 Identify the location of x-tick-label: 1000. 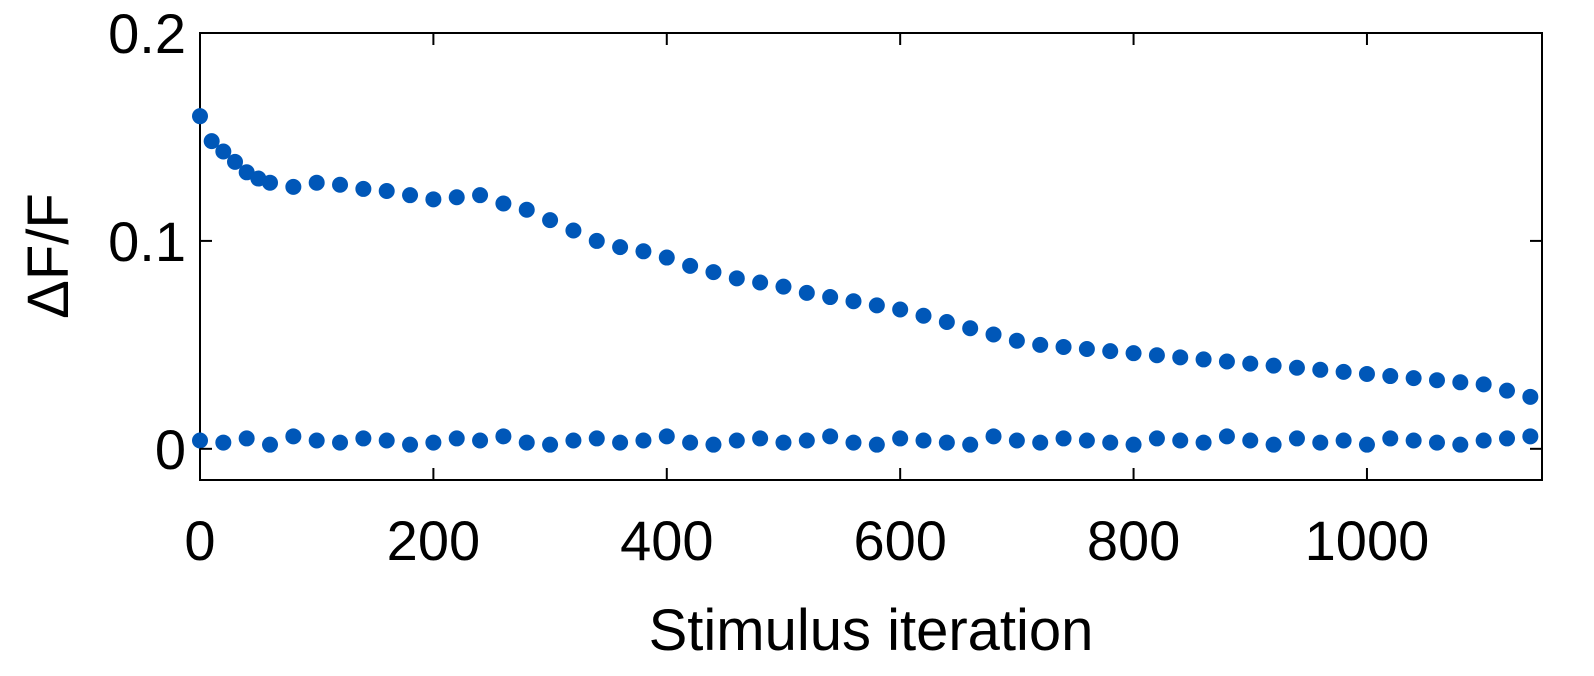
(1367, 540).